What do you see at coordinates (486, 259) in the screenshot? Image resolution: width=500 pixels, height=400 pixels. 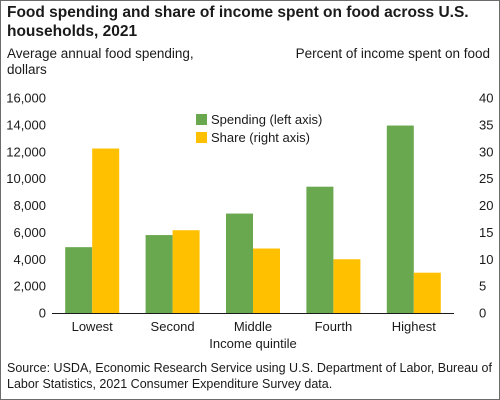 I see `right-axis-tick-label: 10` at bounding box center [486, 259].